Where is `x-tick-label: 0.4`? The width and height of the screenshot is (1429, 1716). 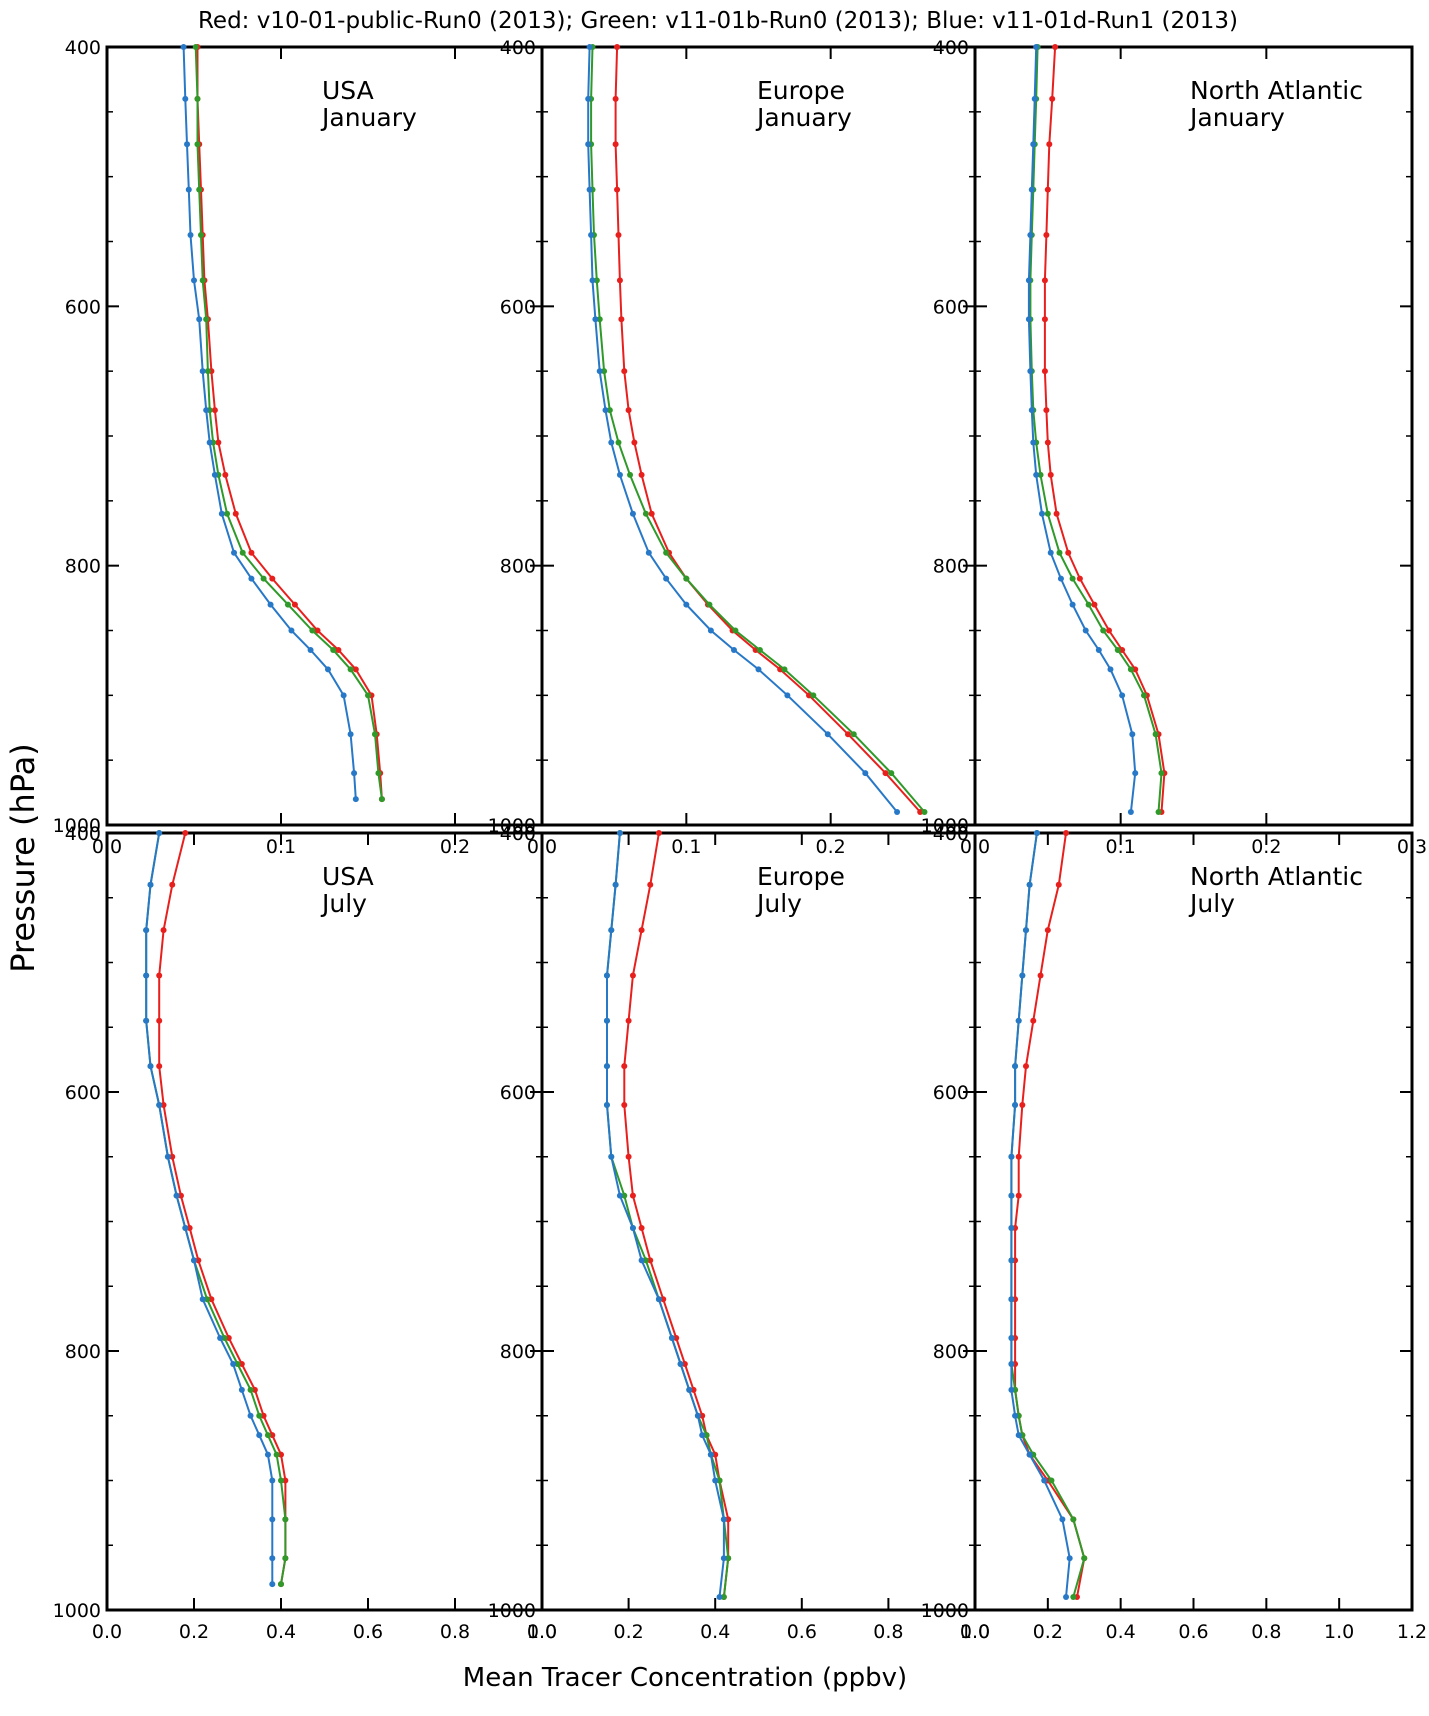
x-tick-label: 0.4 is located at coordinates (1121, 1632).